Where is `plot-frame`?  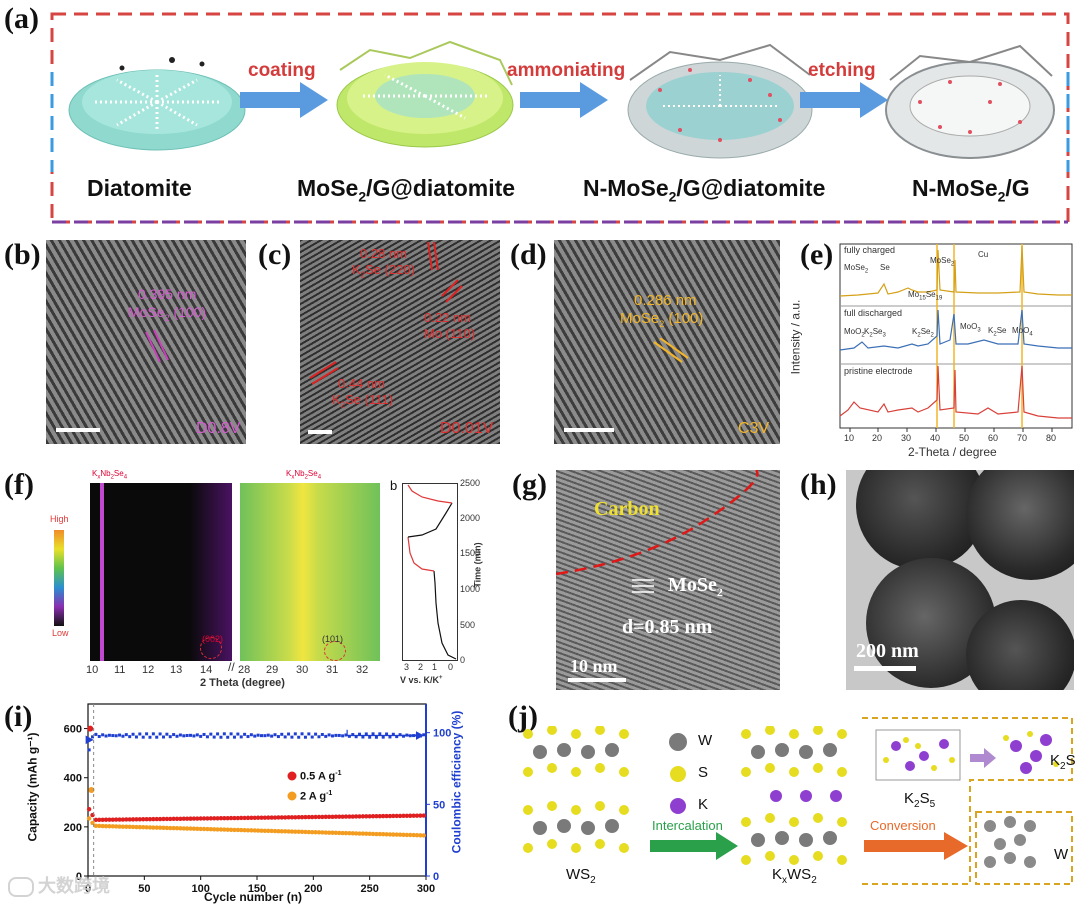
plot-frame is located at coordinates (257, 790).